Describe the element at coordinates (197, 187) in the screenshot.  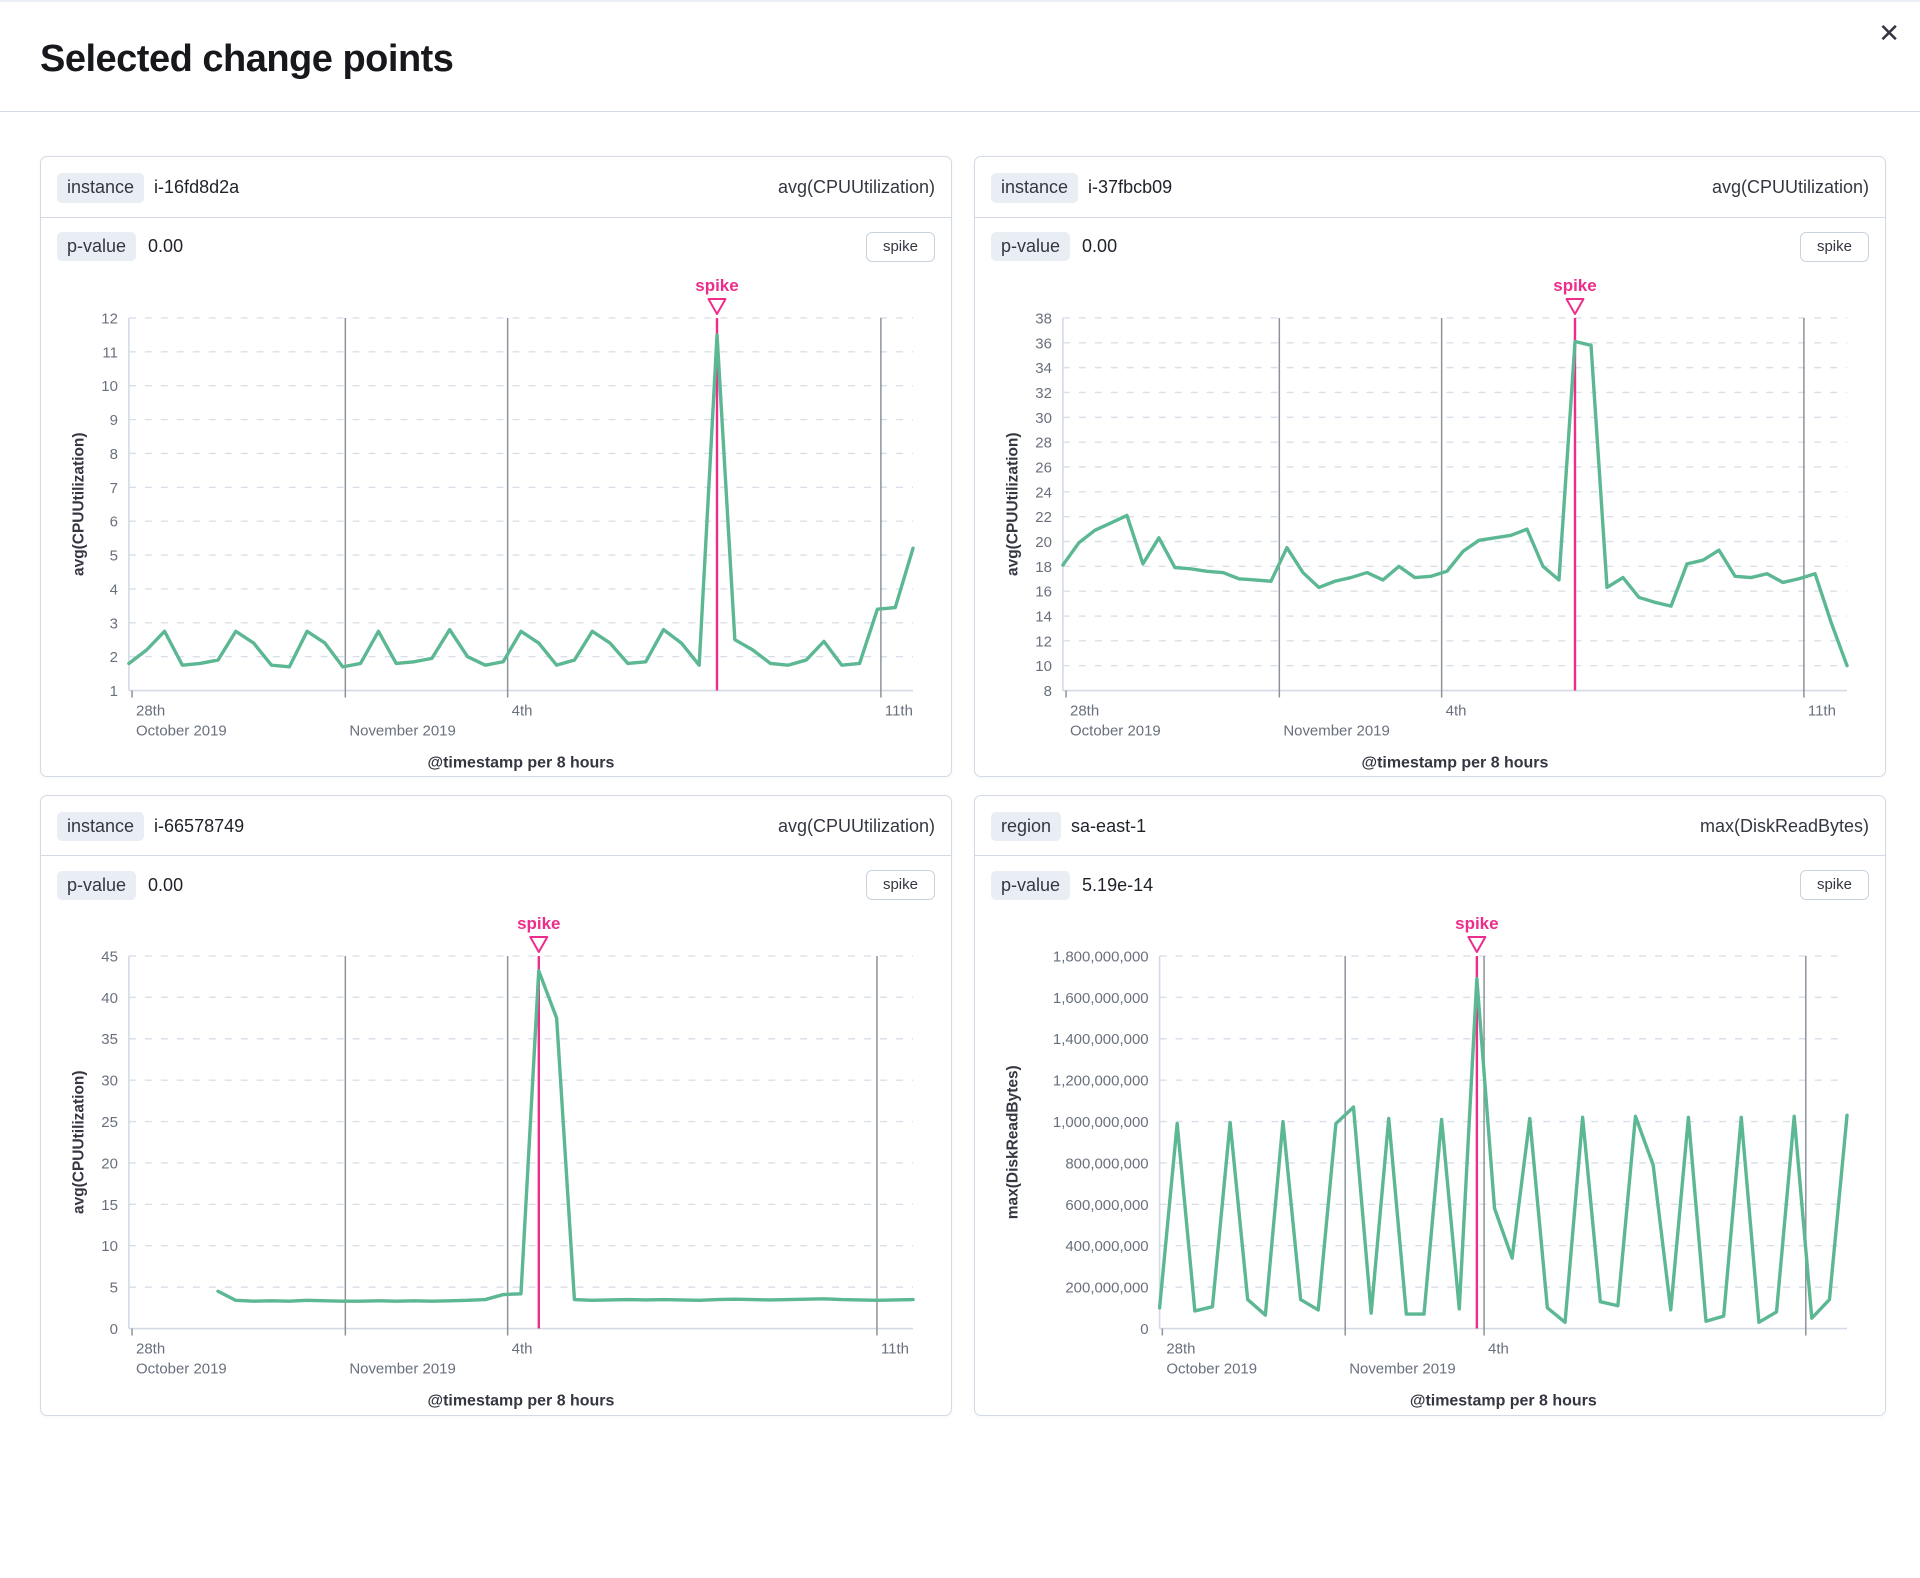
I see `field-value: i-16fd8d2a` at that location.